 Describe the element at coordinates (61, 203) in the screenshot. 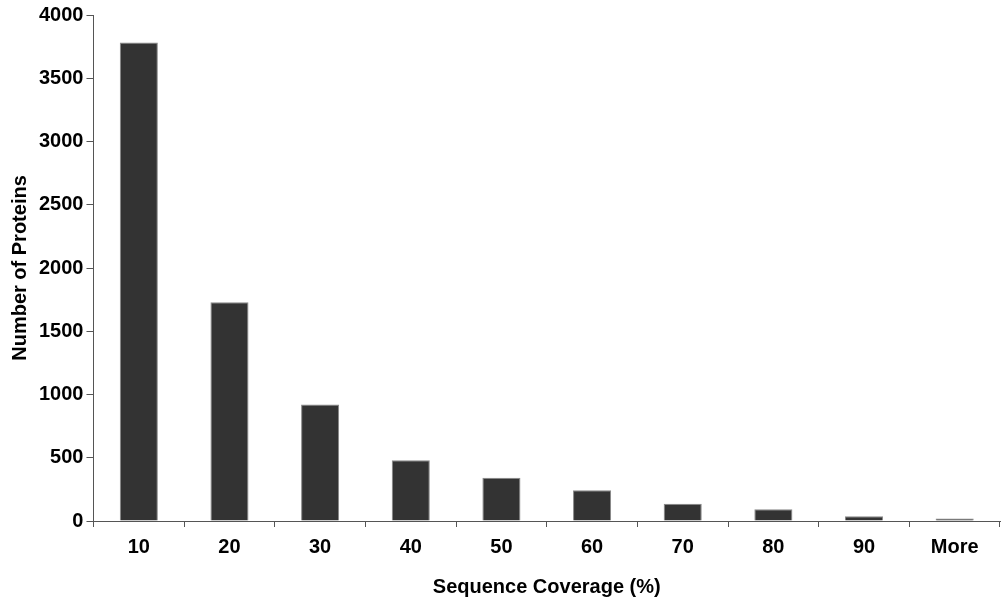

I see `y-tick-label: 2500` at that location.